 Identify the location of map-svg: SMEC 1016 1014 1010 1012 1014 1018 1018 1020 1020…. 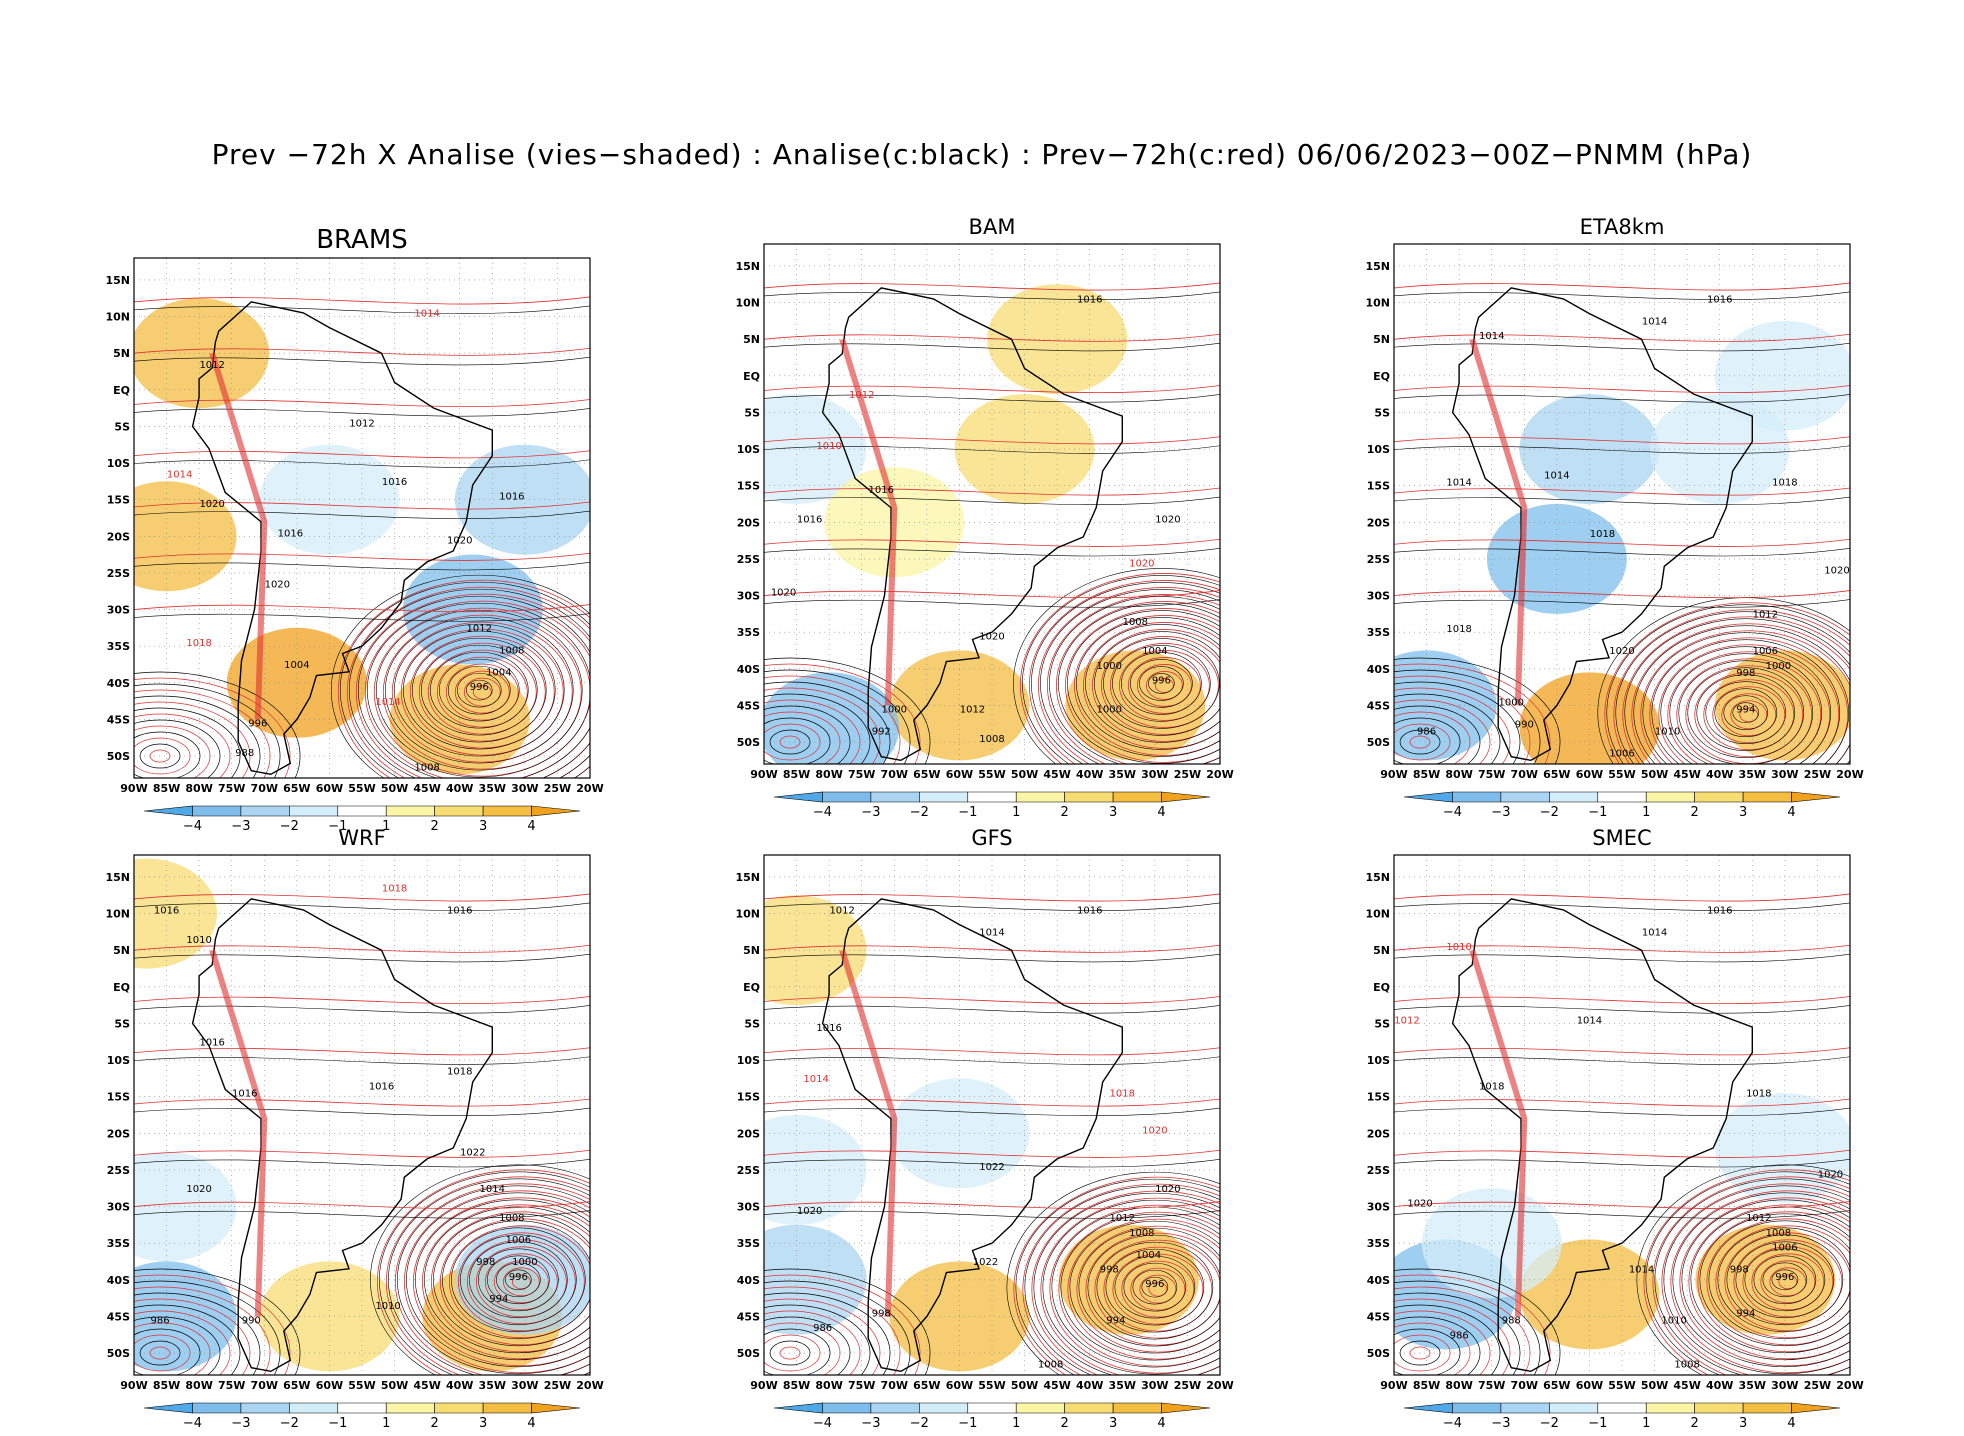
(1614, 1128).